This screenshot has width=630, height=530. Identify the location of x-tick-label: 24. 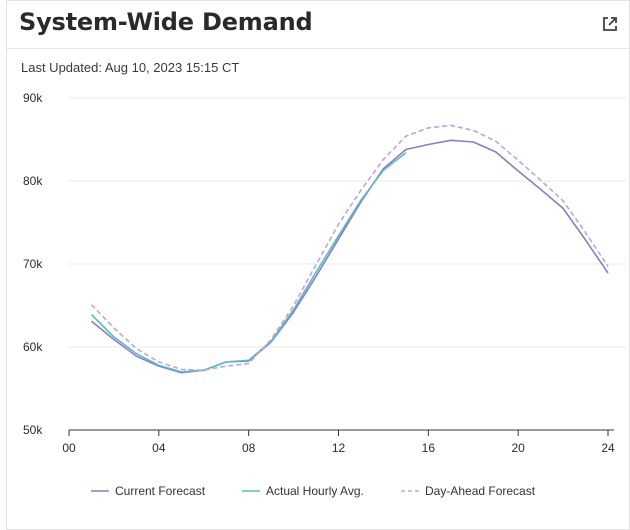
(608, 448).